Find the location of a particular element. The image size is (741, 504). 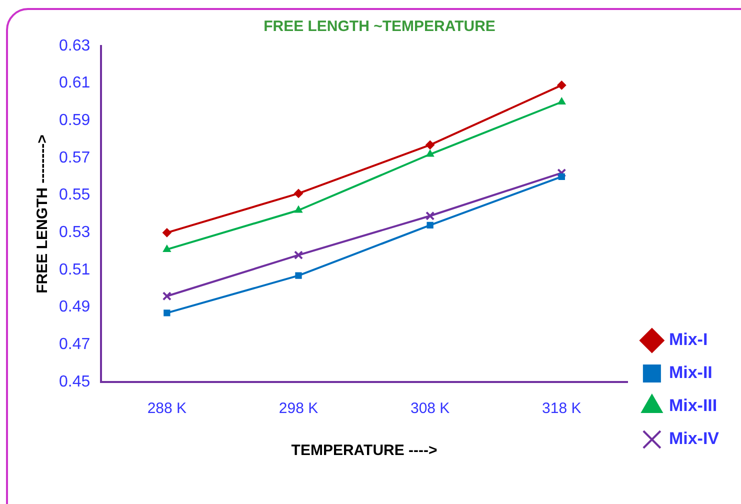

y-tick-label: 0.55 is located at coordinates (74, 195).